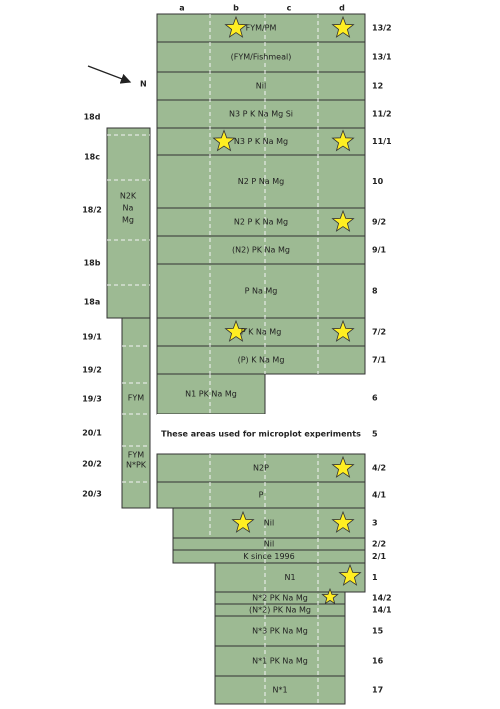 Image resolution: width=500 pixels, height=709 pixels. I want to click on plot-text: P Na Mg, so click(261, 291).